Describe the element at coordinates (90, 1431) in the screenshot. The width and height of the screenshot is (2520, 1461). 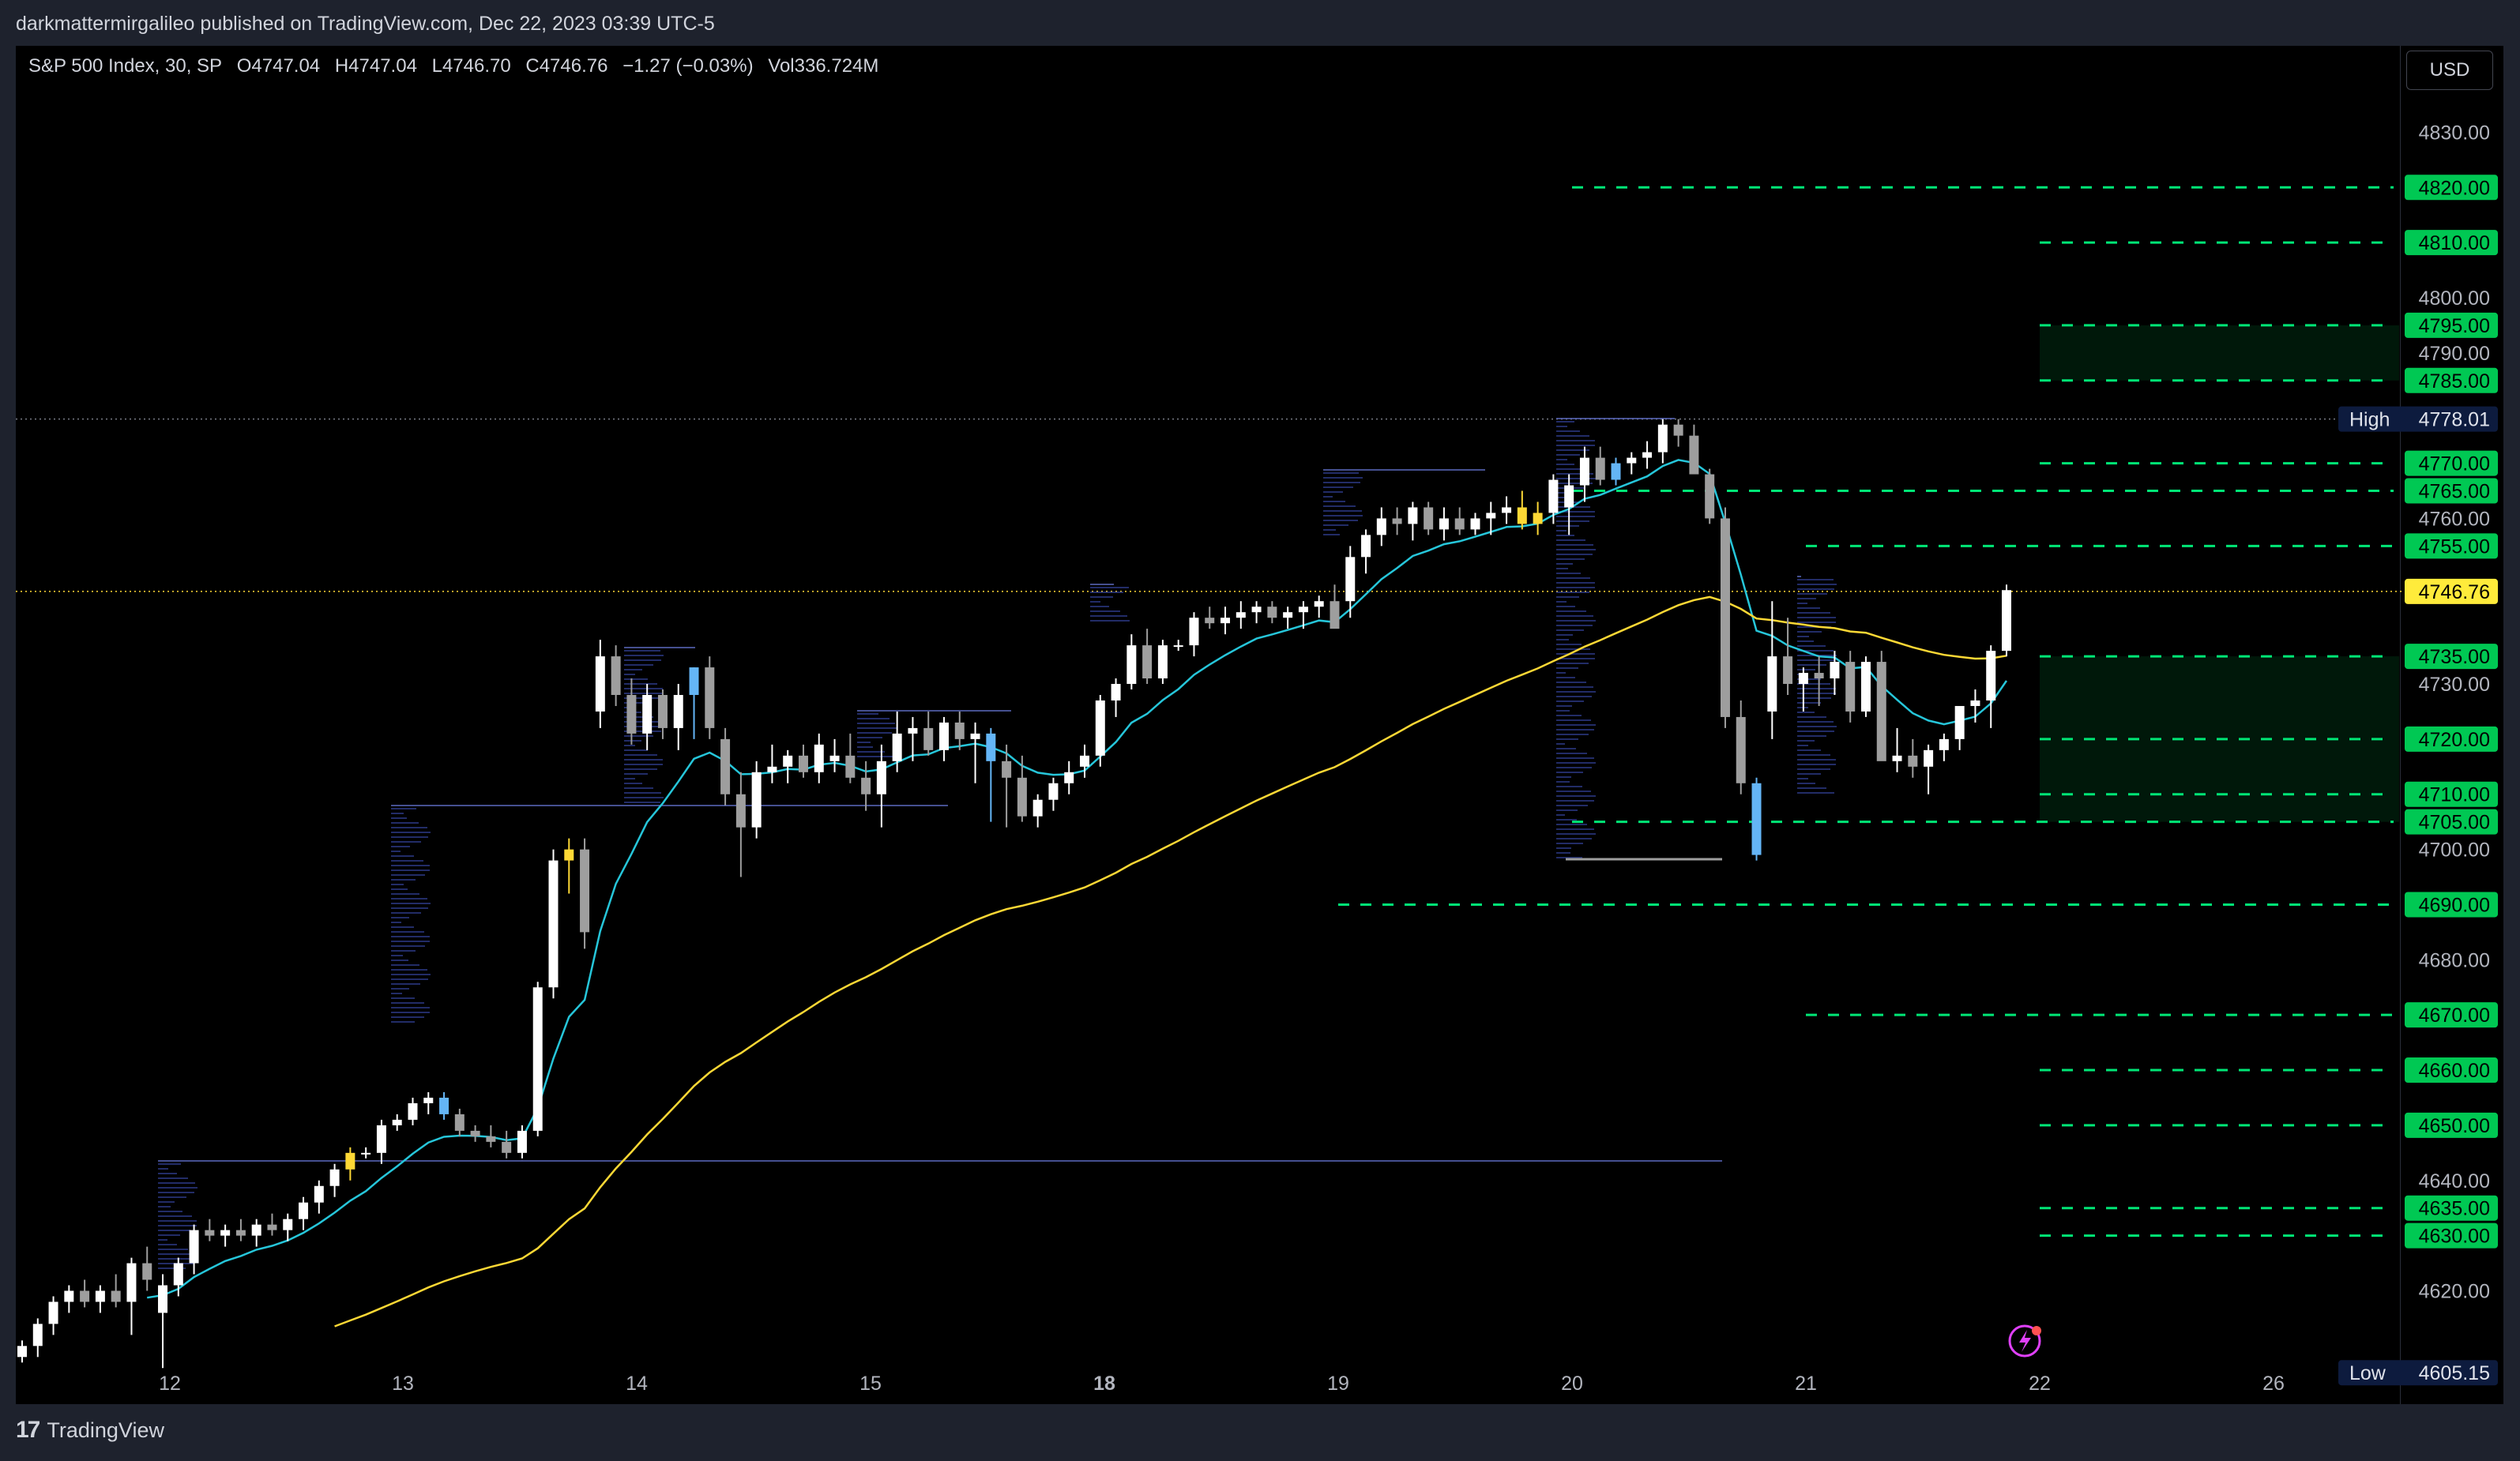
I see `tradingview-brand: 17 TradingView` at that location.